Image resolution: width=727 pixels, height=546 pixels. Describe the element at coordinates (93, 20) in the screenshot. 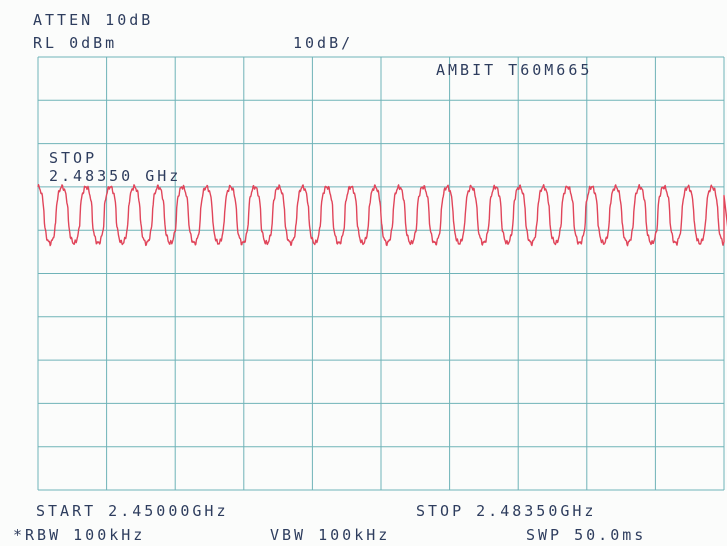

I see `atten-readout: ATTEN 10dB` at that location.